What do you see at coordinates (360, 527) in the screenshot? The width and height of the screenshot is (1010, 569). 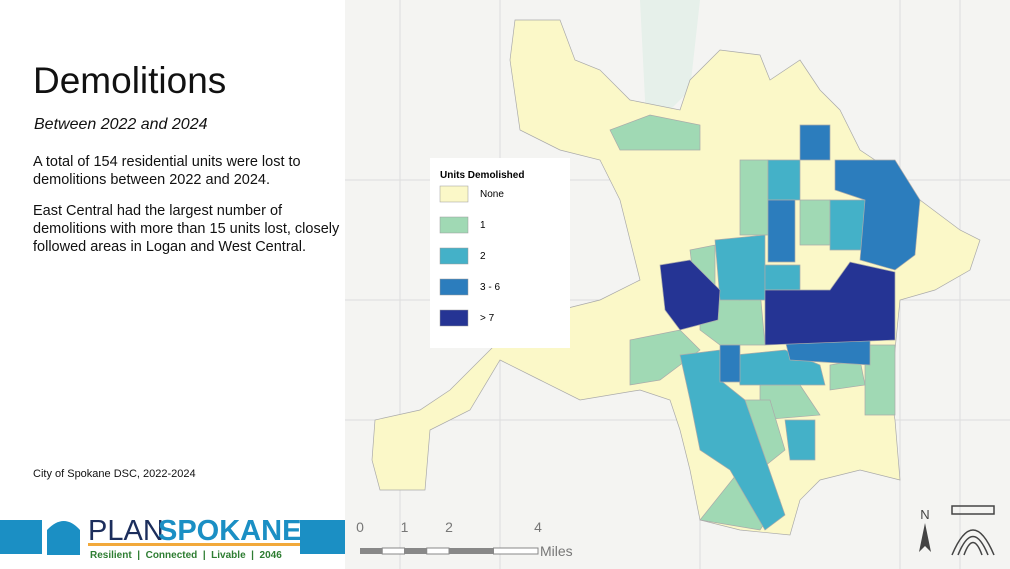 I see `scale-label: 0` at bounding box center [360, 527].